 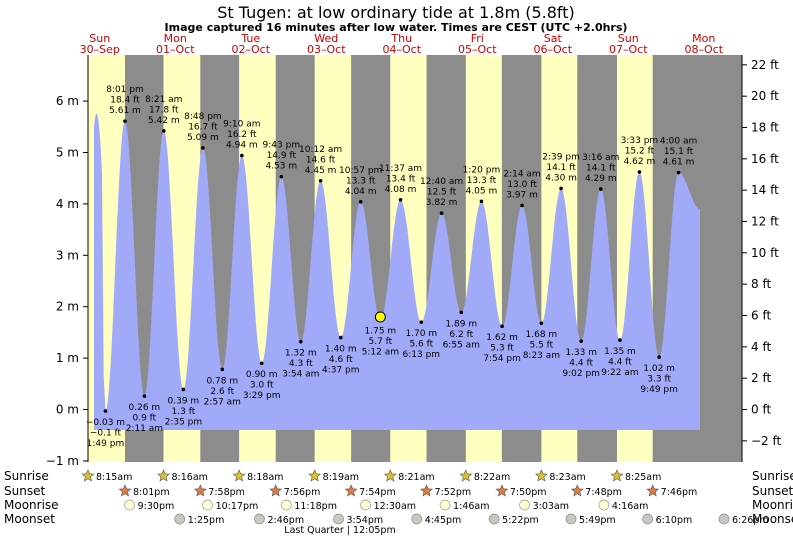 What do you see at coordinates (601, 168) in the screenshot?
I see `high-tide-height-ft: 14.1 ft` at bounding box center [601, 168].